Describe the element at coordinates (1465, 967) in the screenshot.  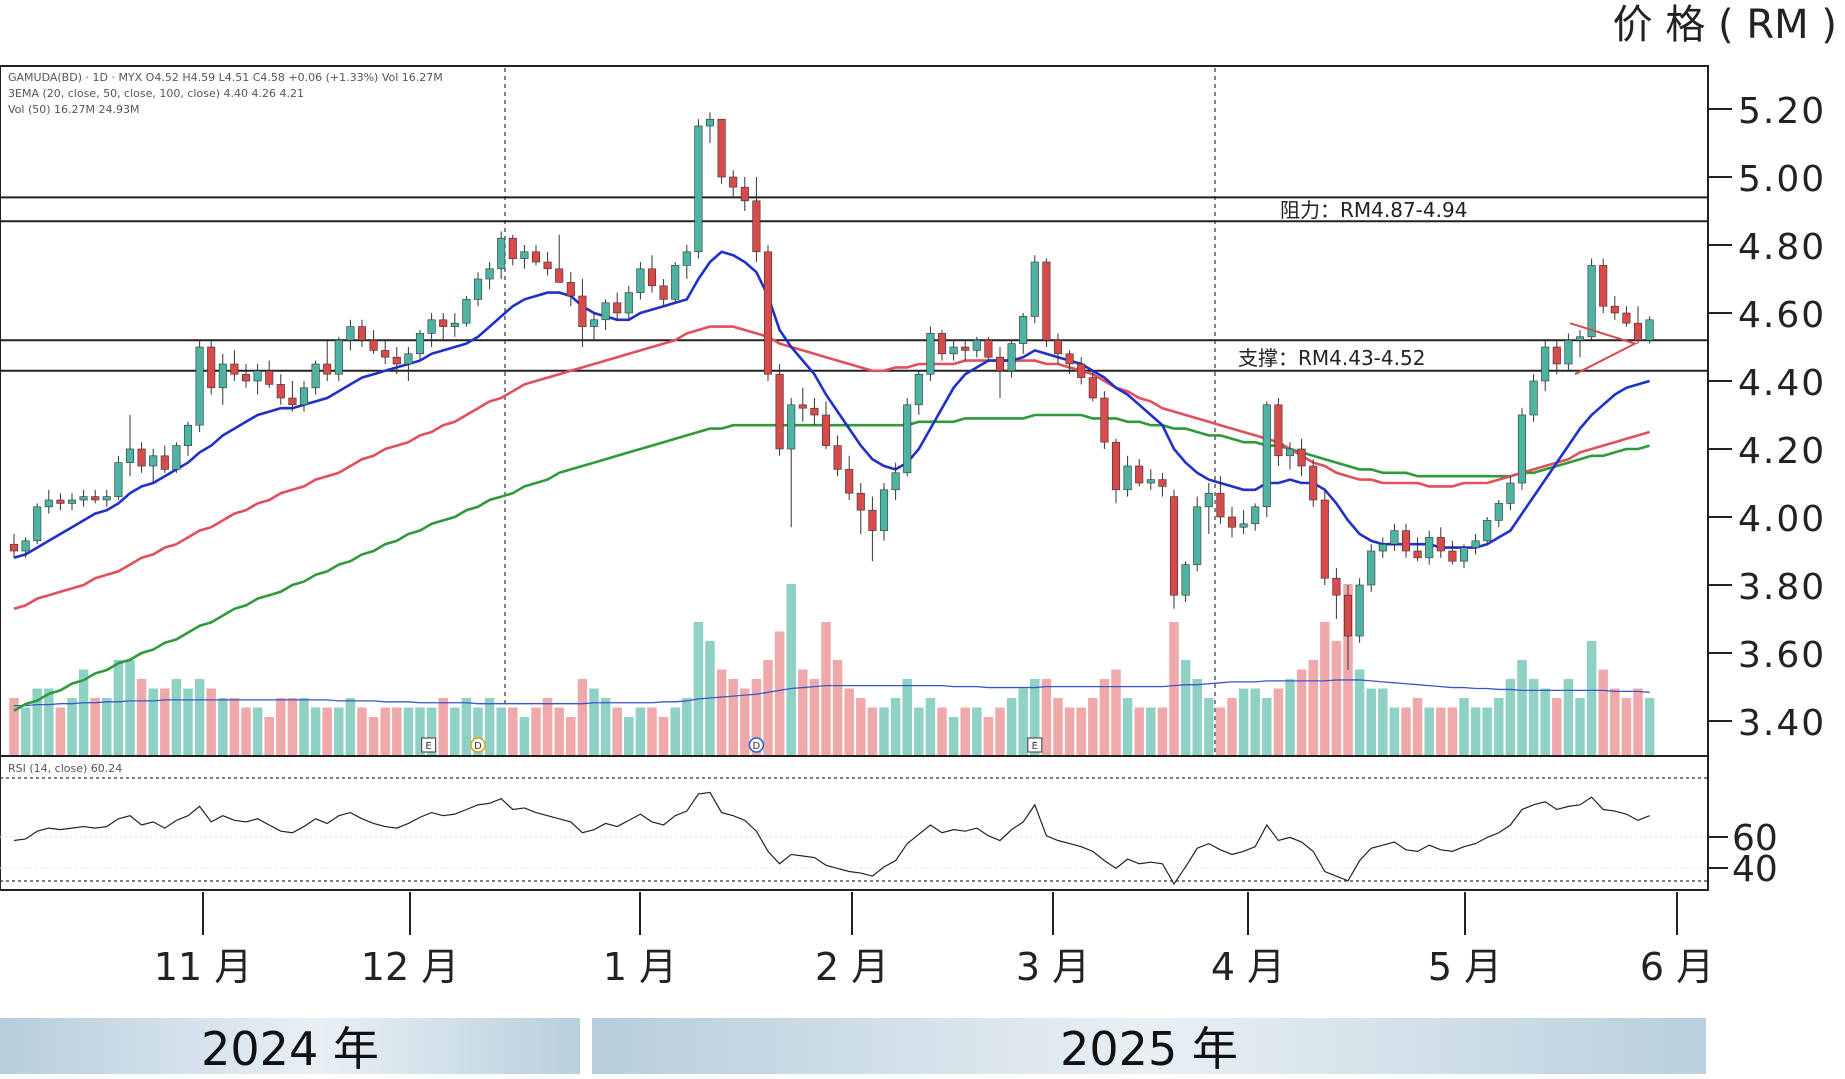
I see `month-label: 5 月` at that location.